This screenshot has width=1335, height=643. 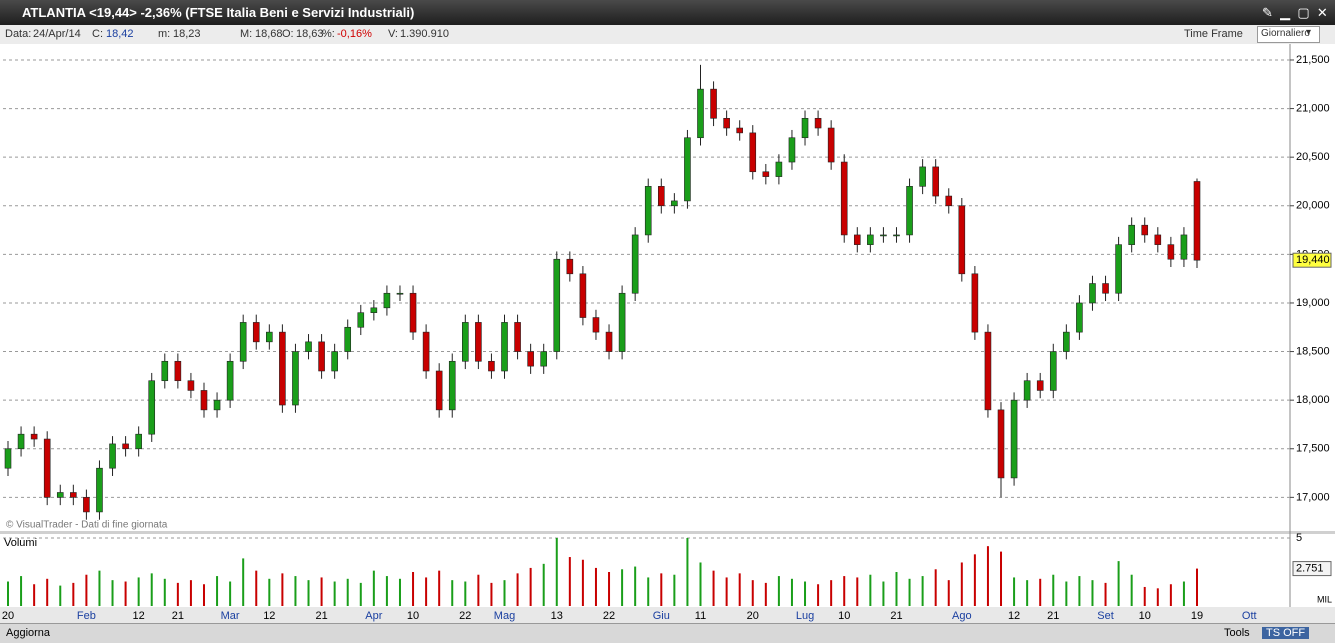 What do you see at coordinates (246, 34) in the screenshot?
I see `label: M:` at bounding box center [246, 34].